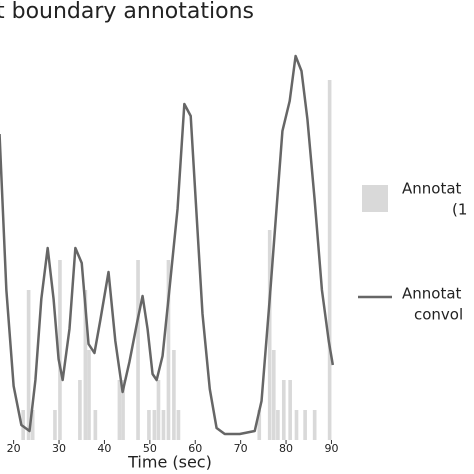 This screenshot has width=474, height=474. Describe the element at coordinates (104, 448) in the screenshot. I see `x-tick-label: 40` at that location.